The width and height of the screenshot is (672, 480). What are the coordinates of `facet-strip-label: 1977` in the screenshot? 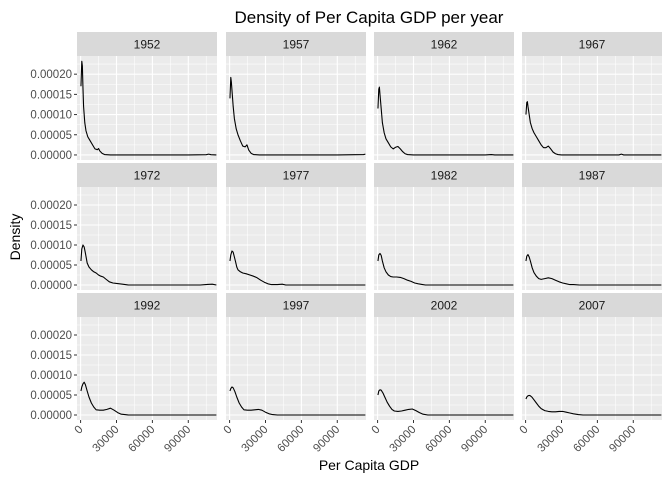 It's located at (296, 176).